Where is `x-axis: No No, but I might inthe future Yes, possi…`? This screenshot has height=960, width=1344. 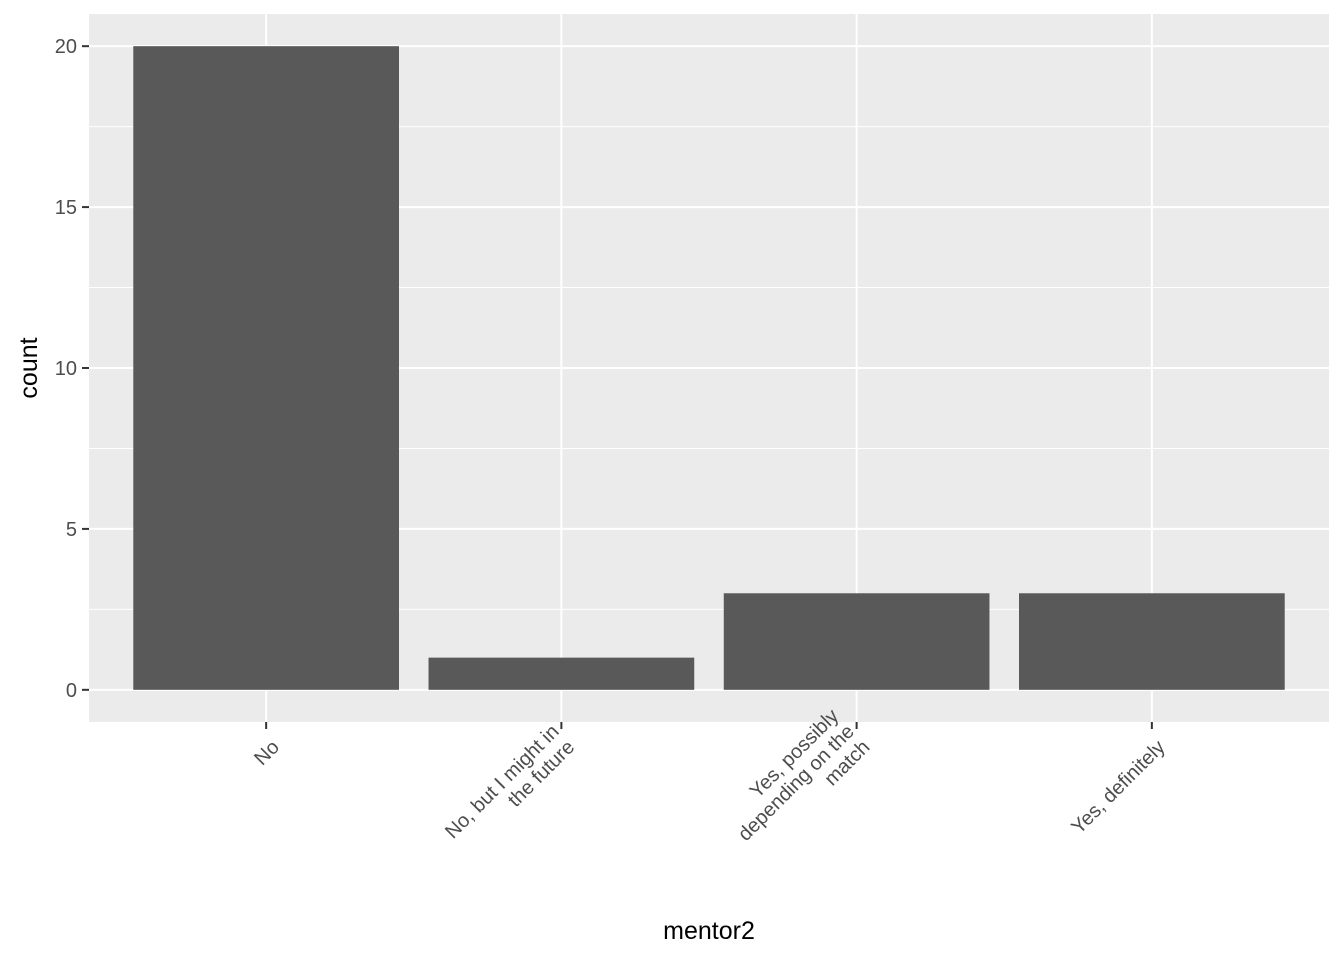
x-axis: No No, but I might inthe future Yes, possi… is located at coordinates (709, 783).